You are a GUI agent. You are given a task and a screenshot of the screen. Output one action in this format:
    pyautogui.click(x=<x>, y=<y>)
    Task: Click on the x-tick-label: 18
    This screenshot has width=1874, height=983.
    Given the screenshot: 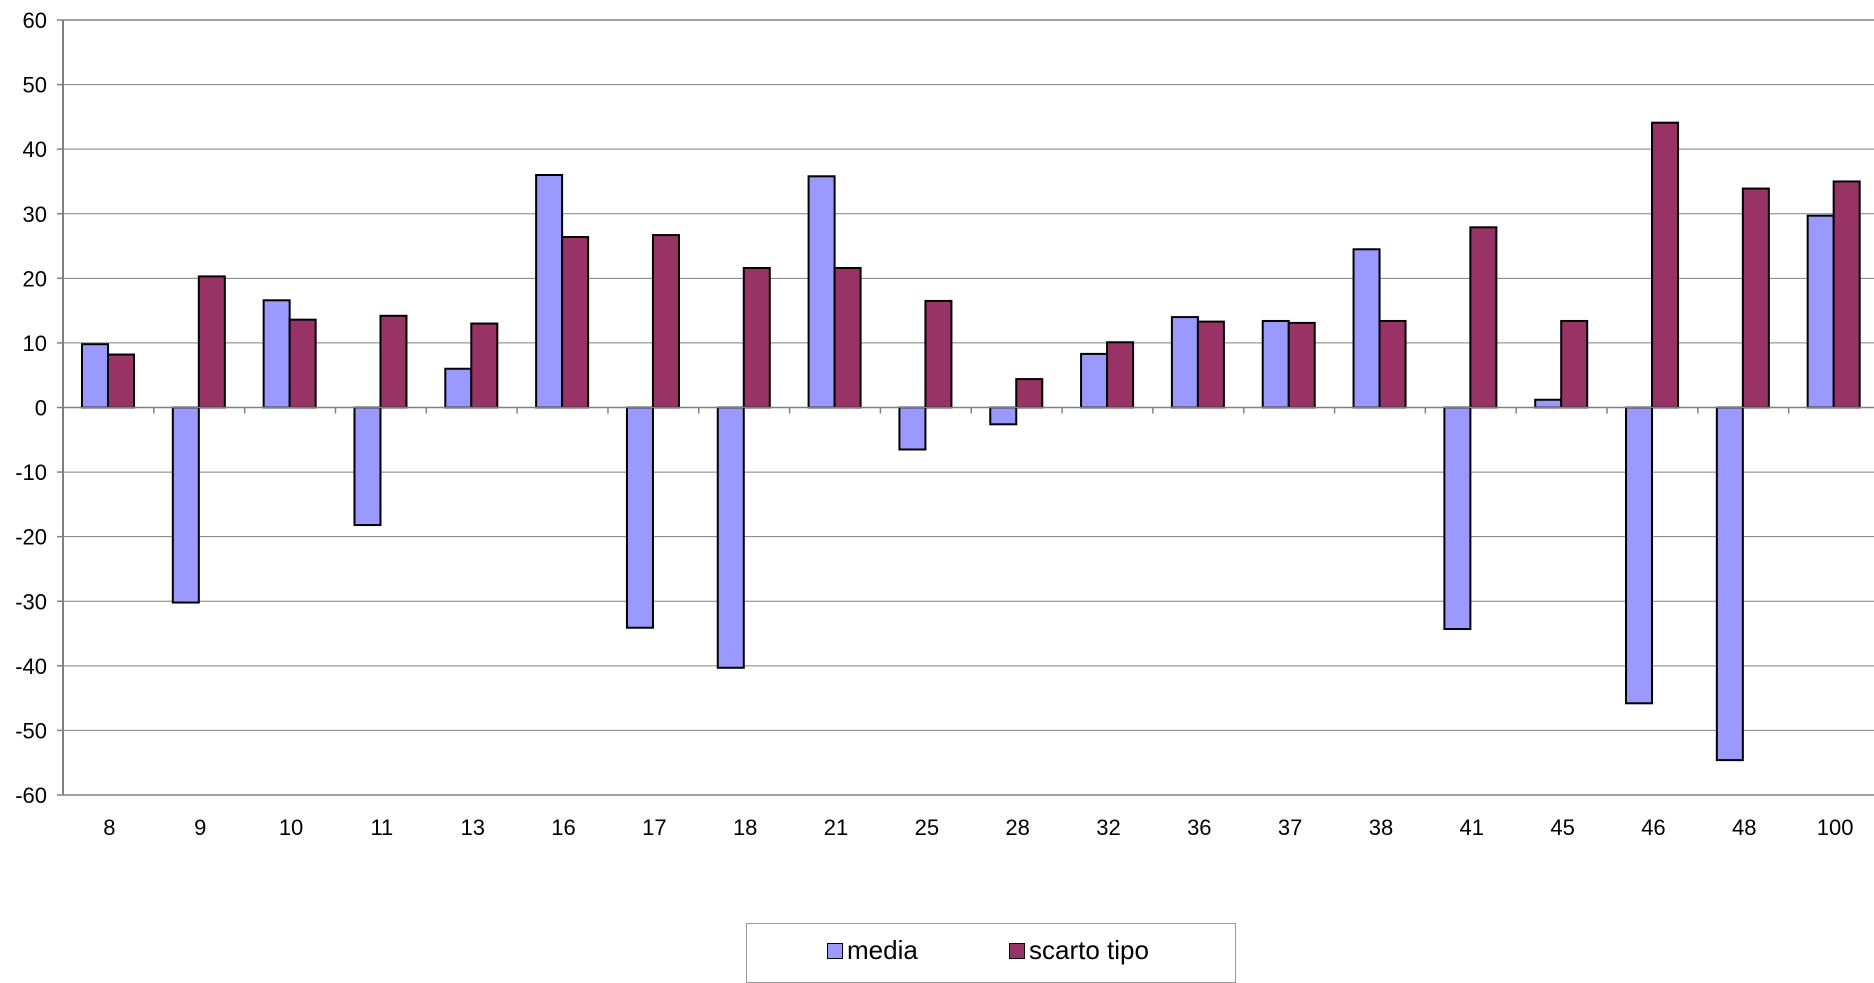 What is the action you would take?
    pyautogui.click(x=745, y=827)
    